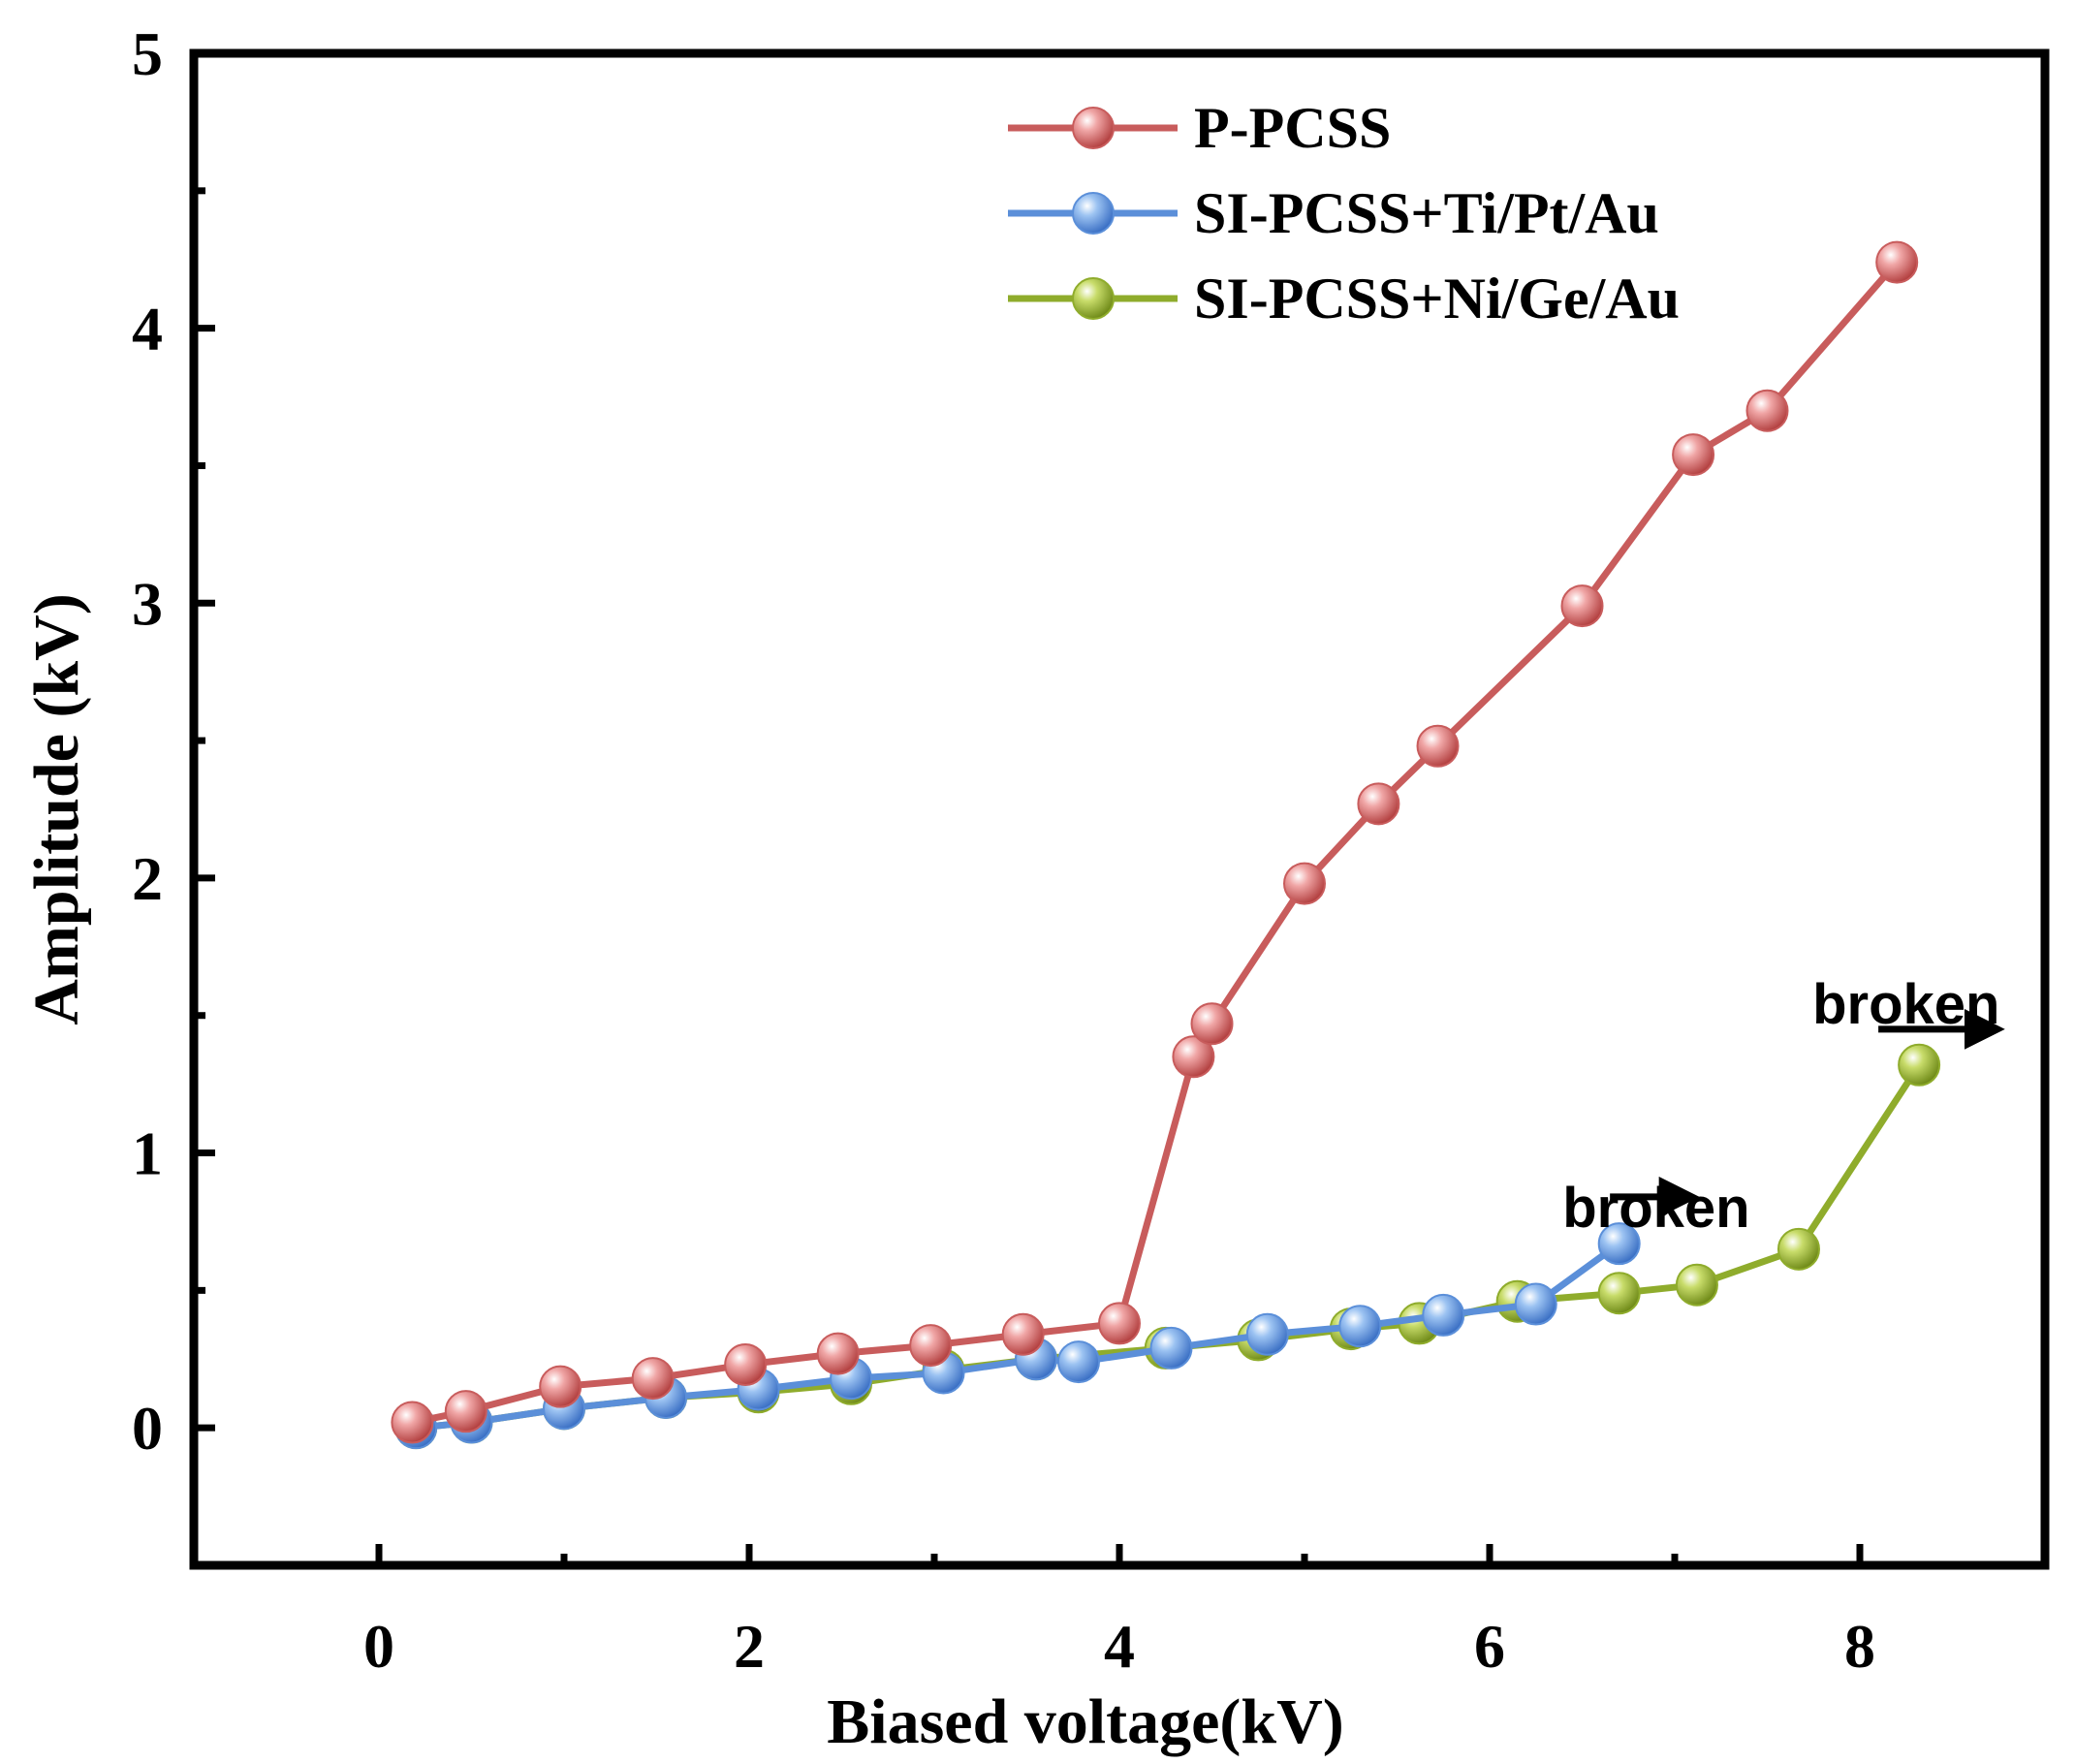 The width and height of the screenshot is (2075, 1764). Describe the element at coordinates (1426, 213) in the screenshot. I see `legend-label: SI-PCSS+Ti/Pt/Au` at that location.